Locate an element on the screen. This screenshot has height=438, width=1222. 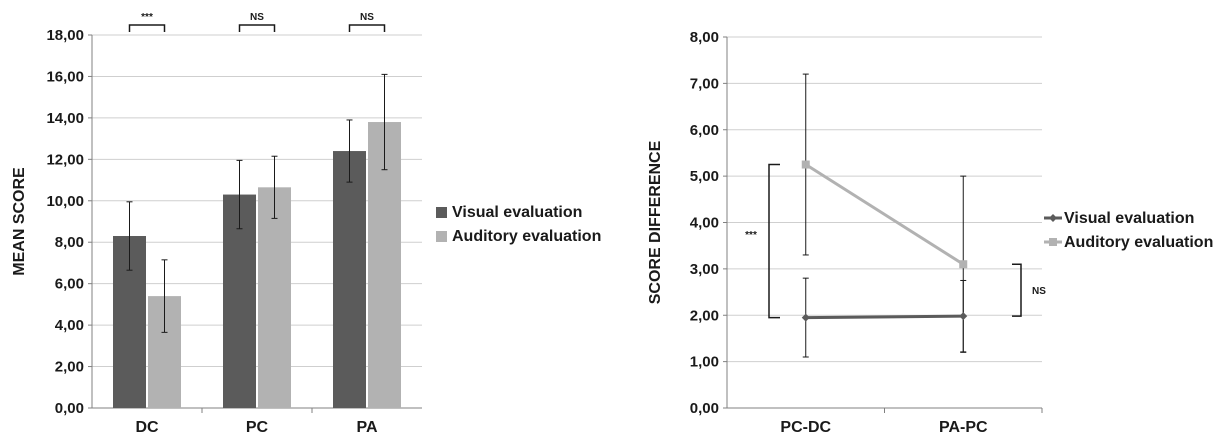
x-category-label: PA is located at coordinates (366, 427).